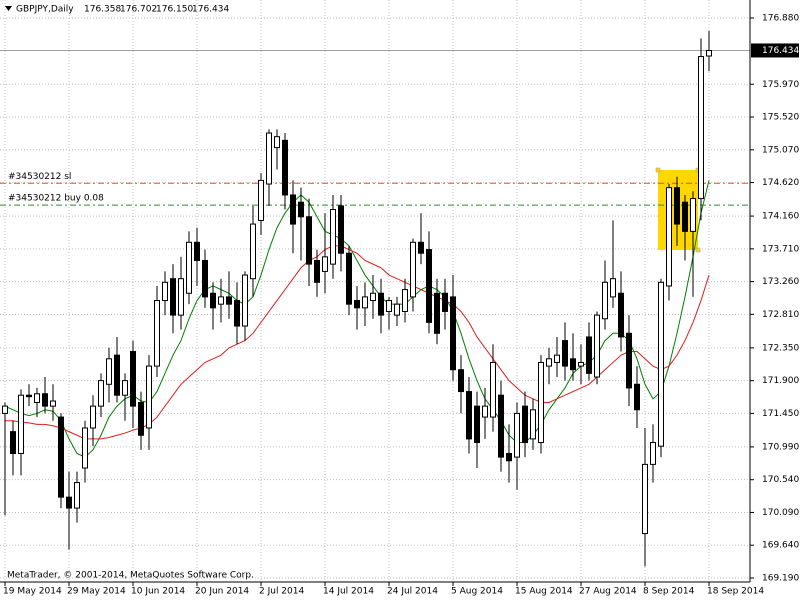 This screenshot has width=800, height=600. What do you see at coordinates (780, 315) in the screenshot?
I see `y-tick-label: 172.810` at bounding box center [780, 315].